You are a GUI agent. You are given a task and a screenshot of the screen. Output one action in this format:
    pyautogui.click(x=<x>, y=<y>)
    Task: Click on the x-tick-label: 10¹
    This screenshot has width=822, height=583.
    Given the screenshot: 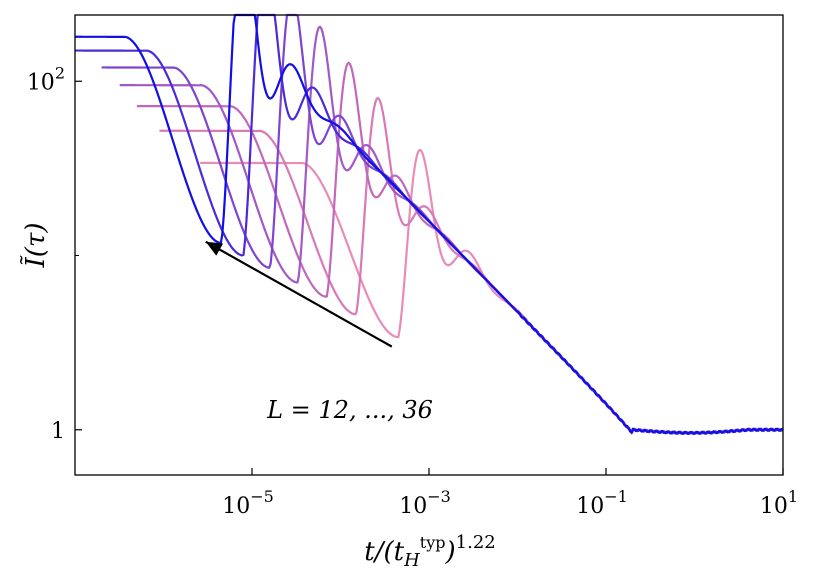 What is the action you would take?
    pyautogui.click(x=779, y=503)
    